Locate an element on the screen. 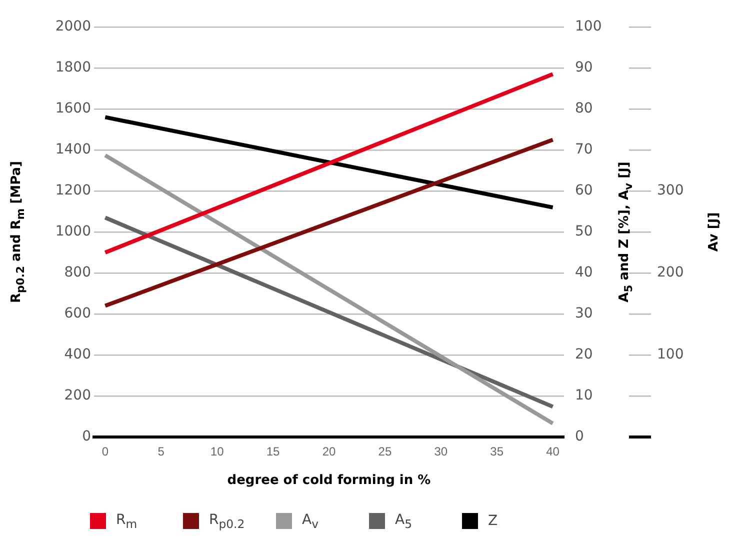 The height and width of the screenshot is (544, 731). y2-tick-label: 60 is located at coordinates (584, 190).